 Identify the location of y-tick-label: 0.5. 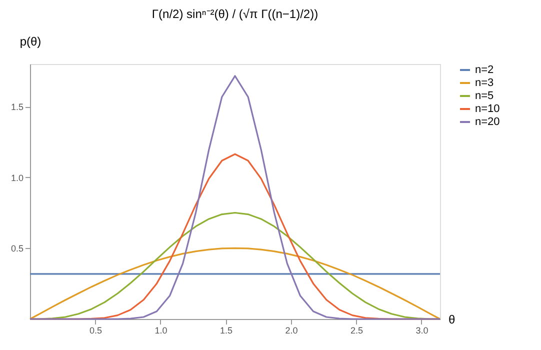
(17, 249).